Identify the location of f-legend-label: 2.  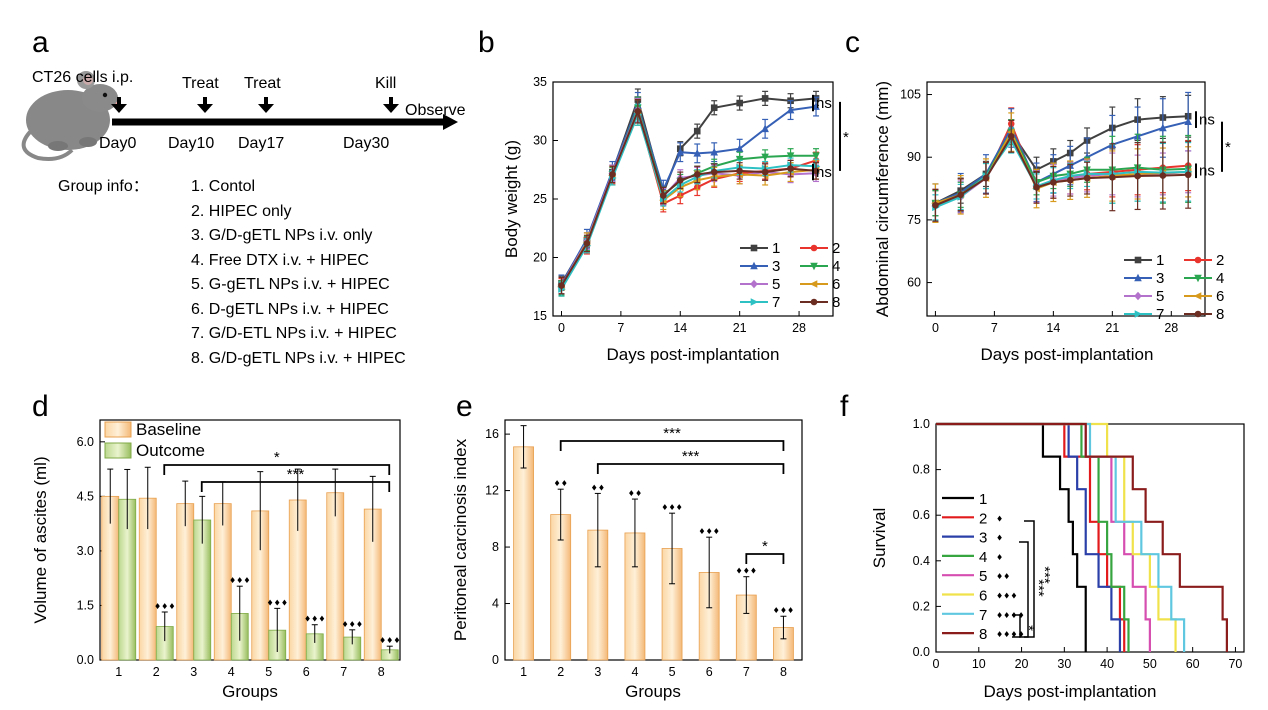
(983, 518).